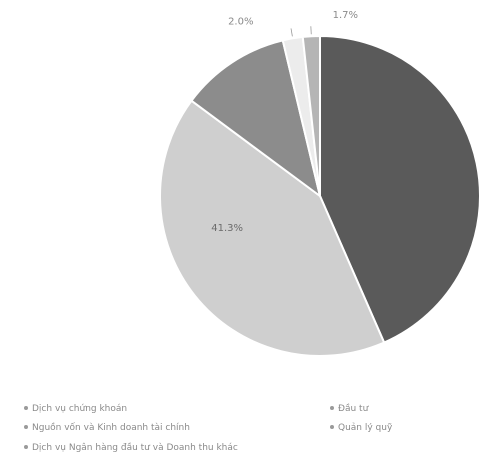 The width and height of the screenshot is (497, 471). Describe the element at coordinates (345, 15) in the screenshot. I see `data-label-4: 1.7%` at that location.